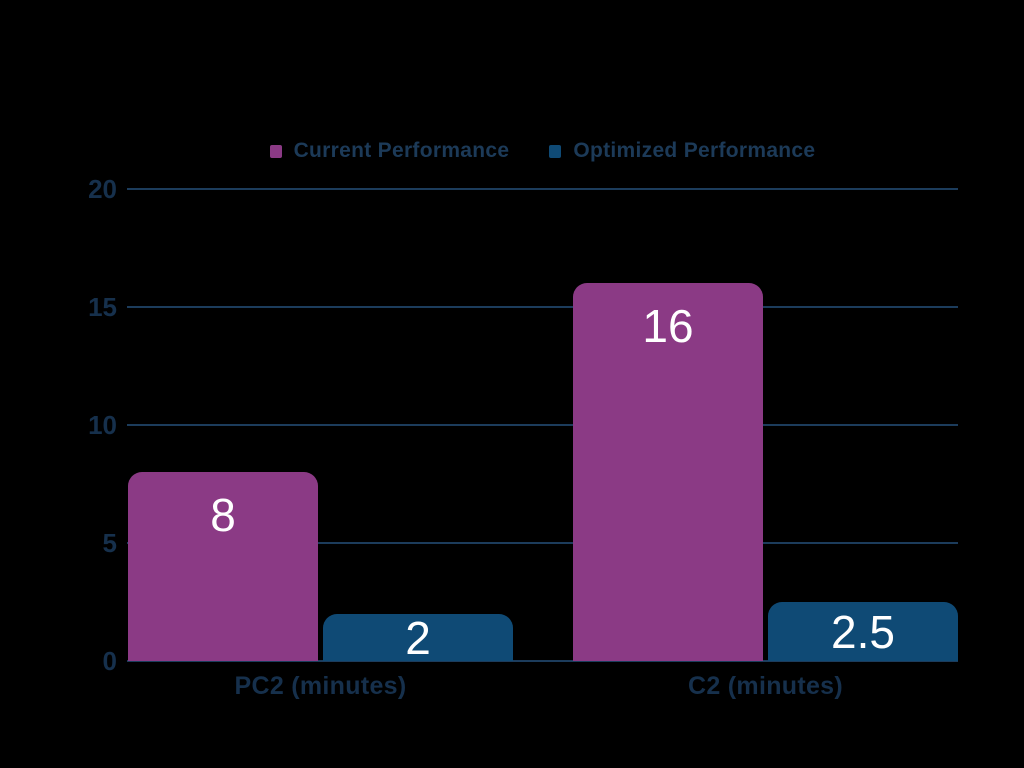 The width and height of the screenshot is (1024, 768). I want to click on bar-value-label: 2.5, so click(863, 632).